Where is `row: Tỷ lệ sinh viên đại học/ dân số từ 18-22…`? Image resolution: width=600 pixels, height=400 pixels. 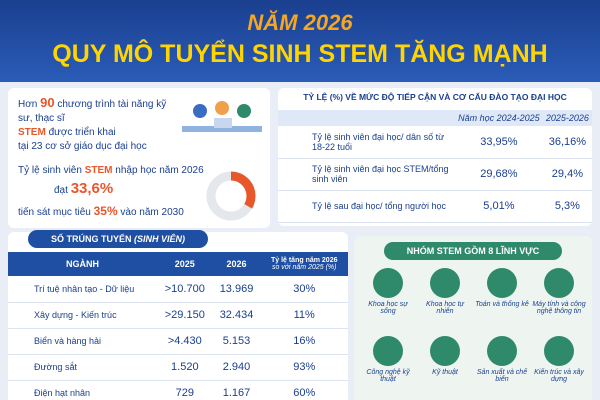 row: Tỷ lệ sinh viên đại học/ dân số từ 18-22… is located at coordinates (435, 142).